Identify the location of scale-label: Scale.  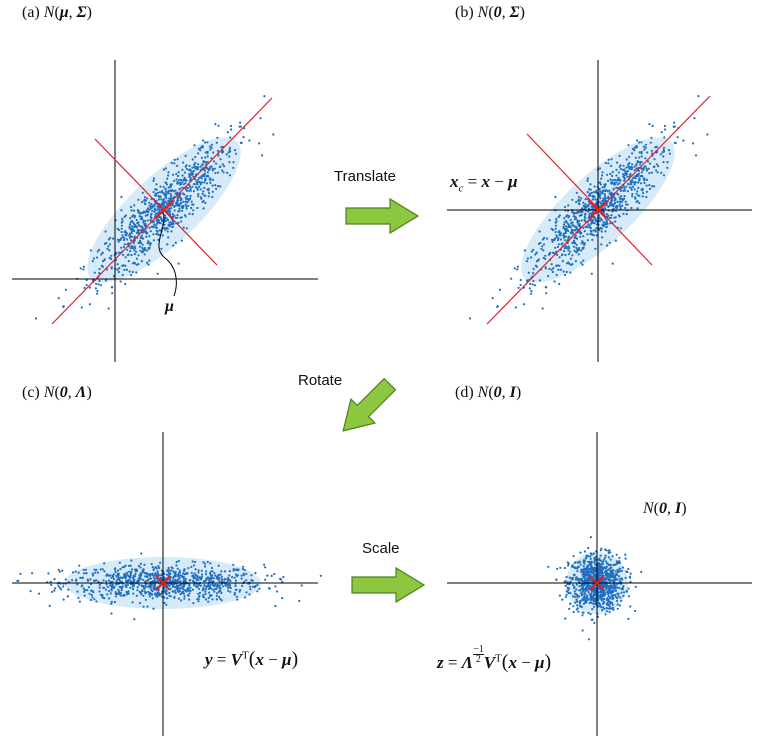
(381, 548).